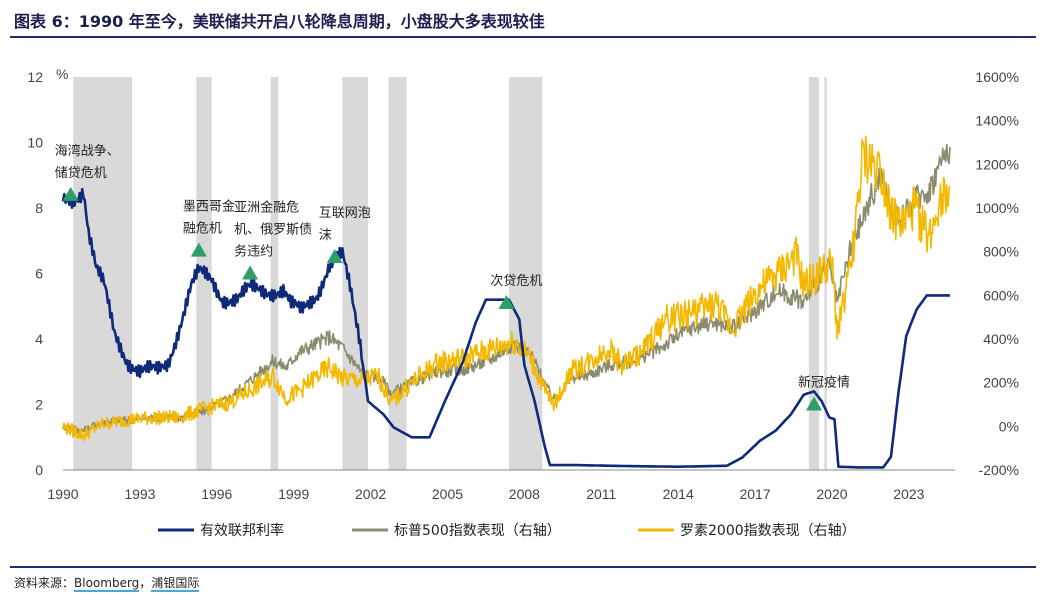 The height and width of the screenshot is (598, 1046). What do you see at coordinates (1009, 426) in the screenshot?
I see `y-right-tick-1: 0%` at bounding box center [1009, 426].